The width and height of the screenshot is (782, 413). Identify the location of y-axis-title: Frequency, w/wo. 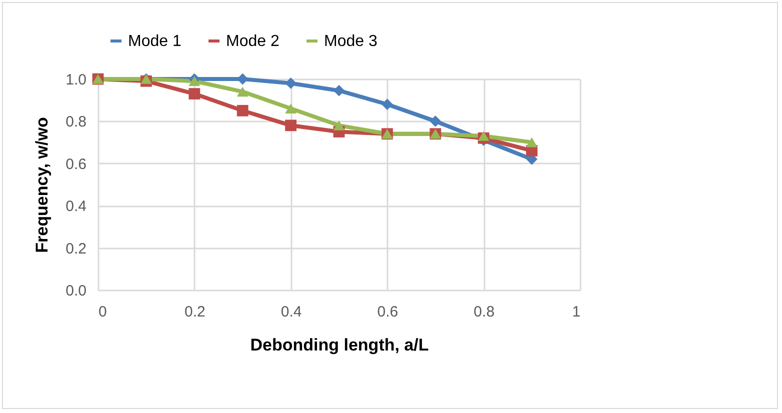
(42, 185).